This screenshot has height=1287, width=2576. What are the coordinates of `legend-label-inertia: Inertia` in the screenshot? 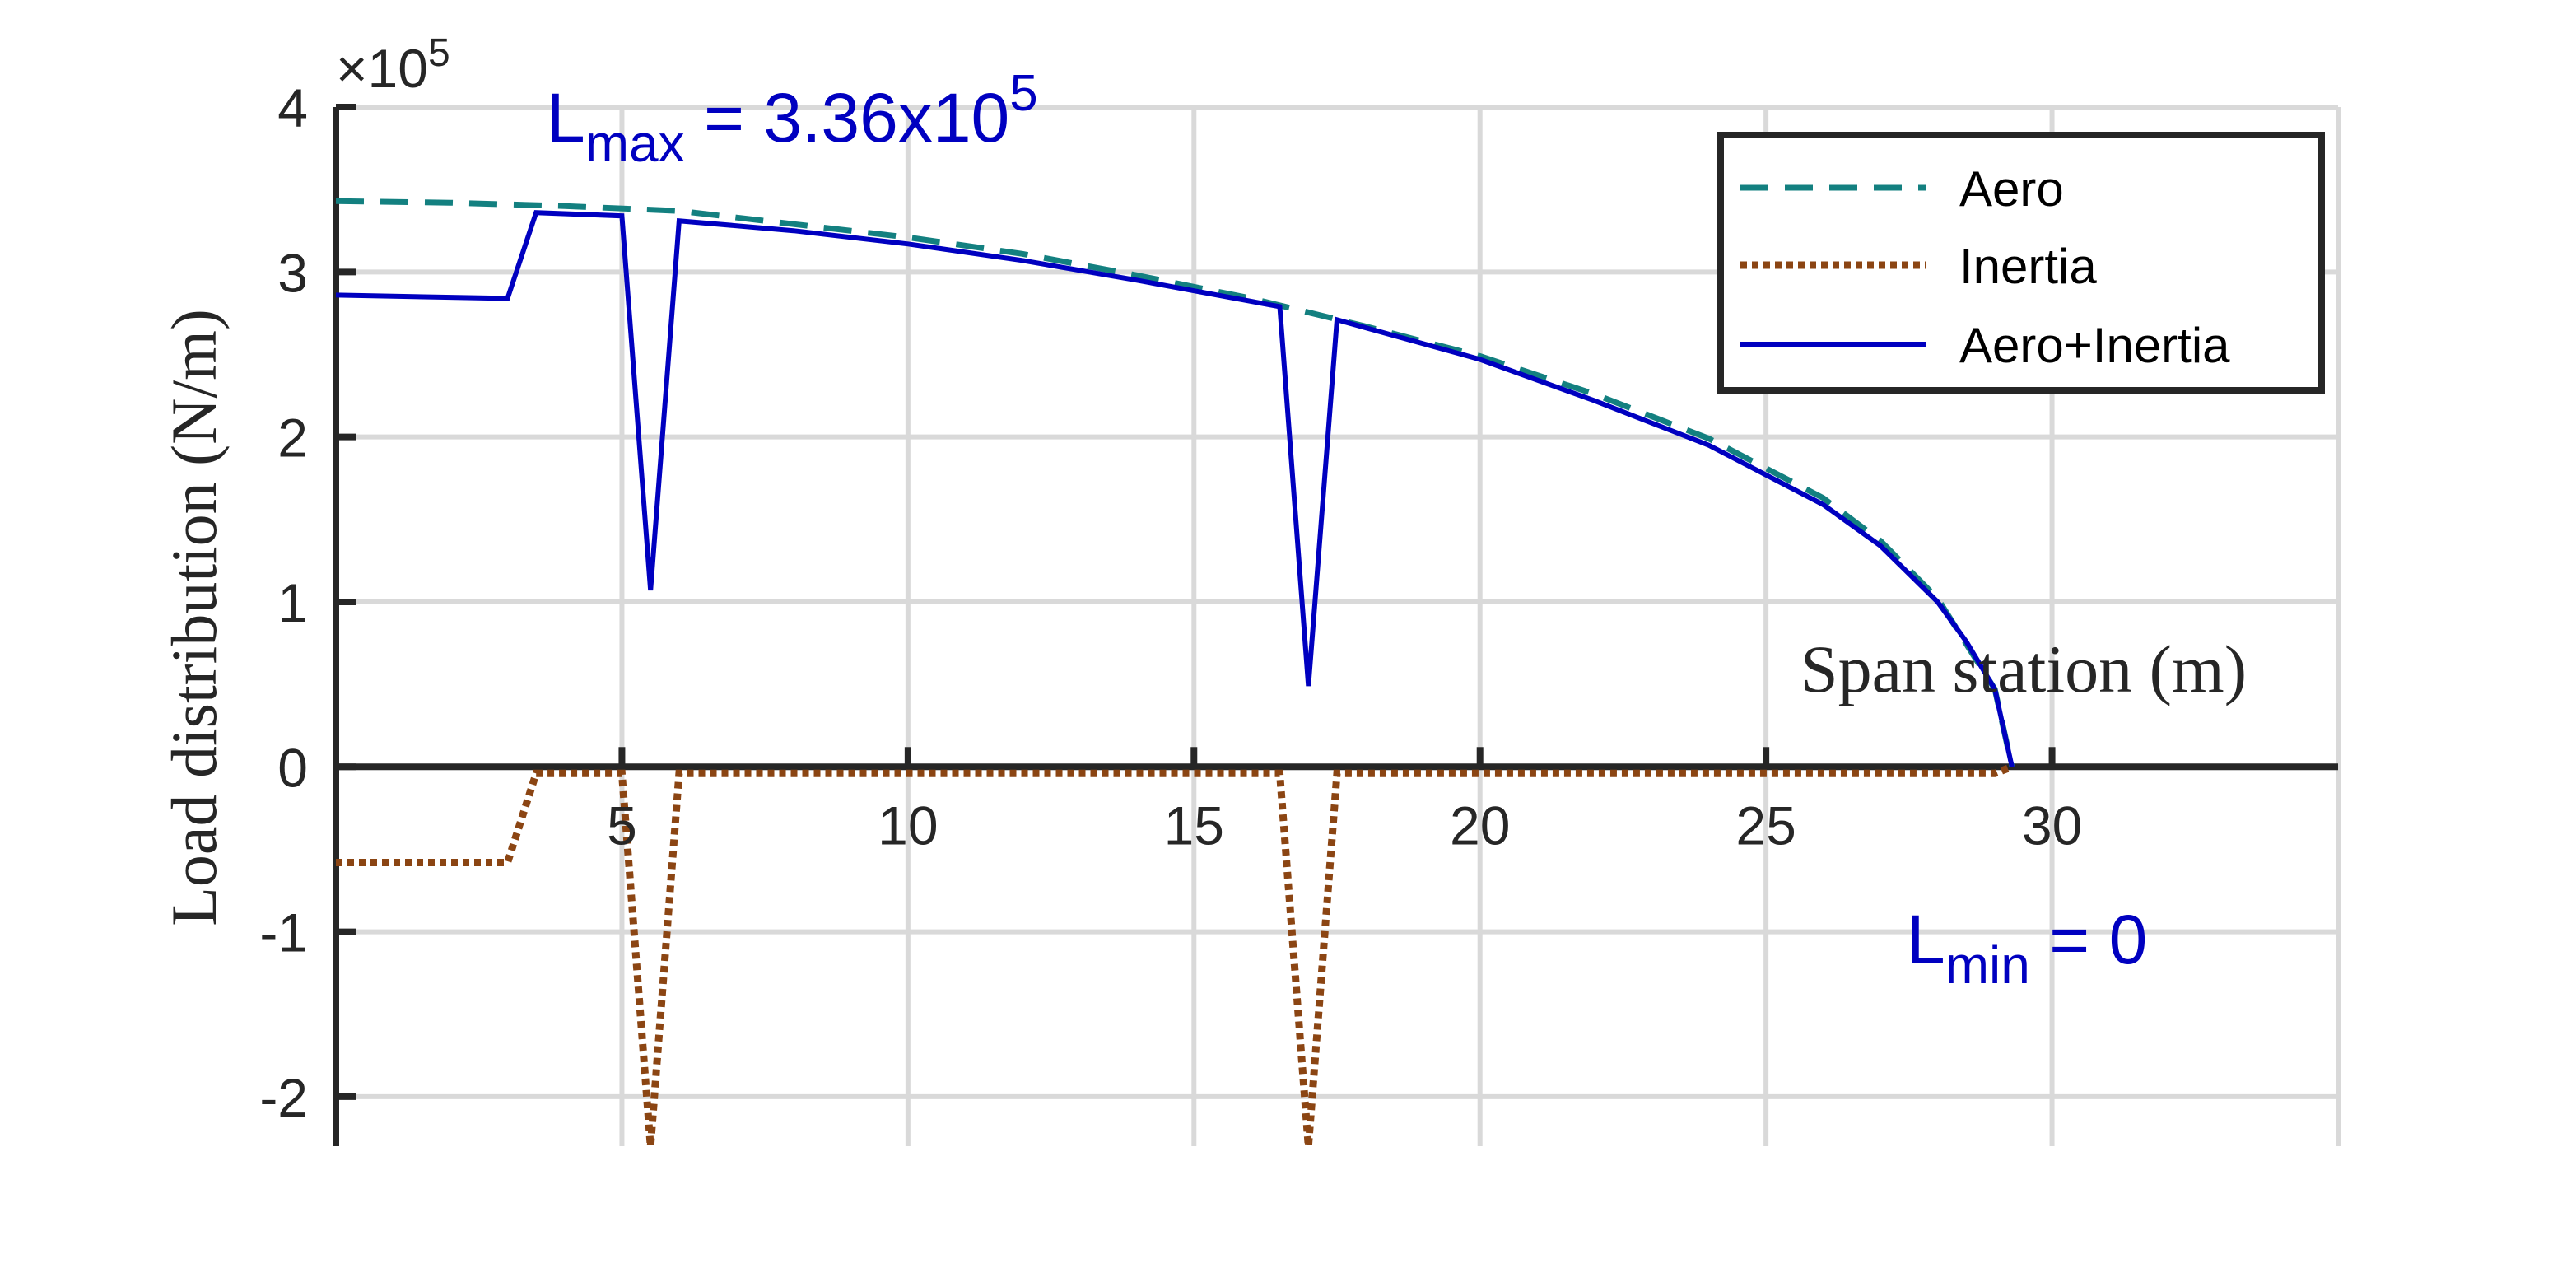 It's located at (2028, 266).